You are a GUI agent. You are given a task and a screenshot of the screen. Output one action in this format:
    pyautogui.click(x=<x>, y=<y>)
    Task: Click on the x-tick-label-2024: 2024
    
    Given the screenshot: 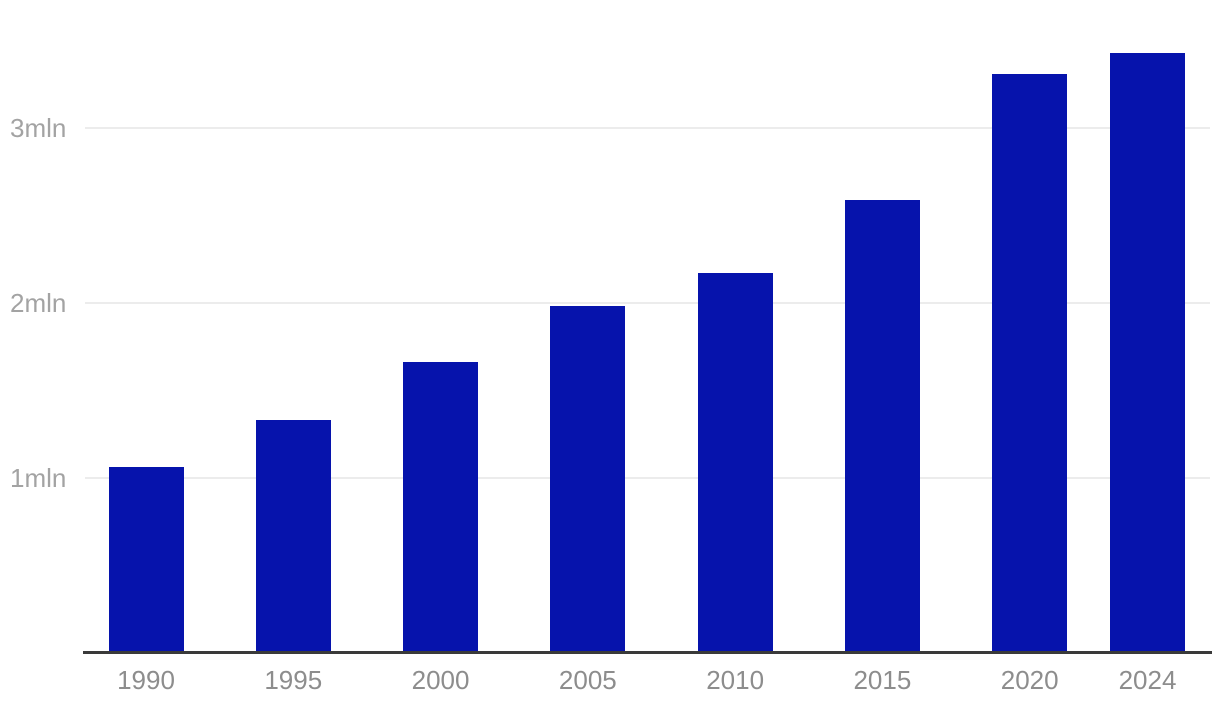 What is the action you would take?
    pyautogui.click(x=1147, y=680)
    